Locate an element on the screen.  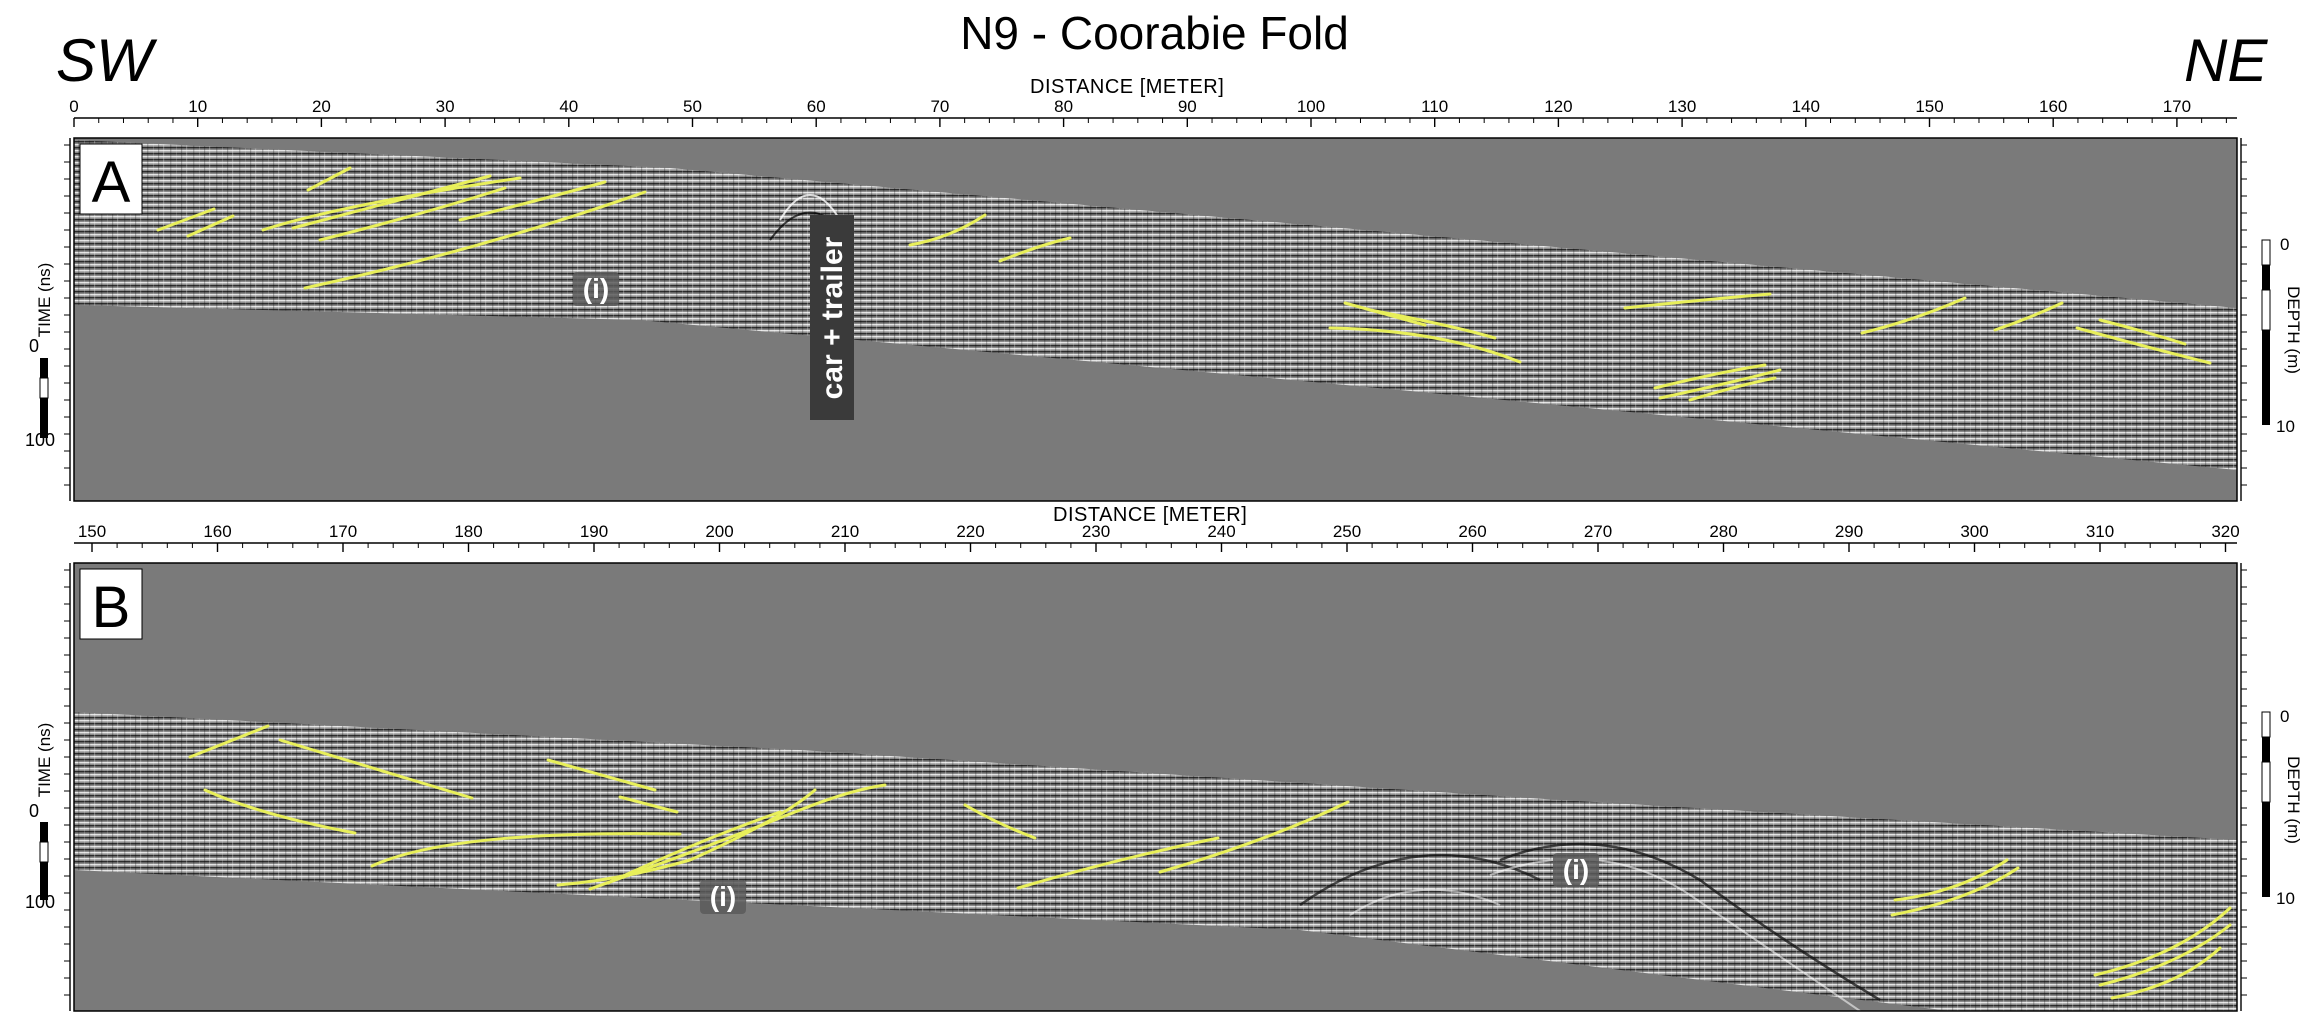
panel-b-interp-label-2: (i) is located at coordinates (1576, 869).